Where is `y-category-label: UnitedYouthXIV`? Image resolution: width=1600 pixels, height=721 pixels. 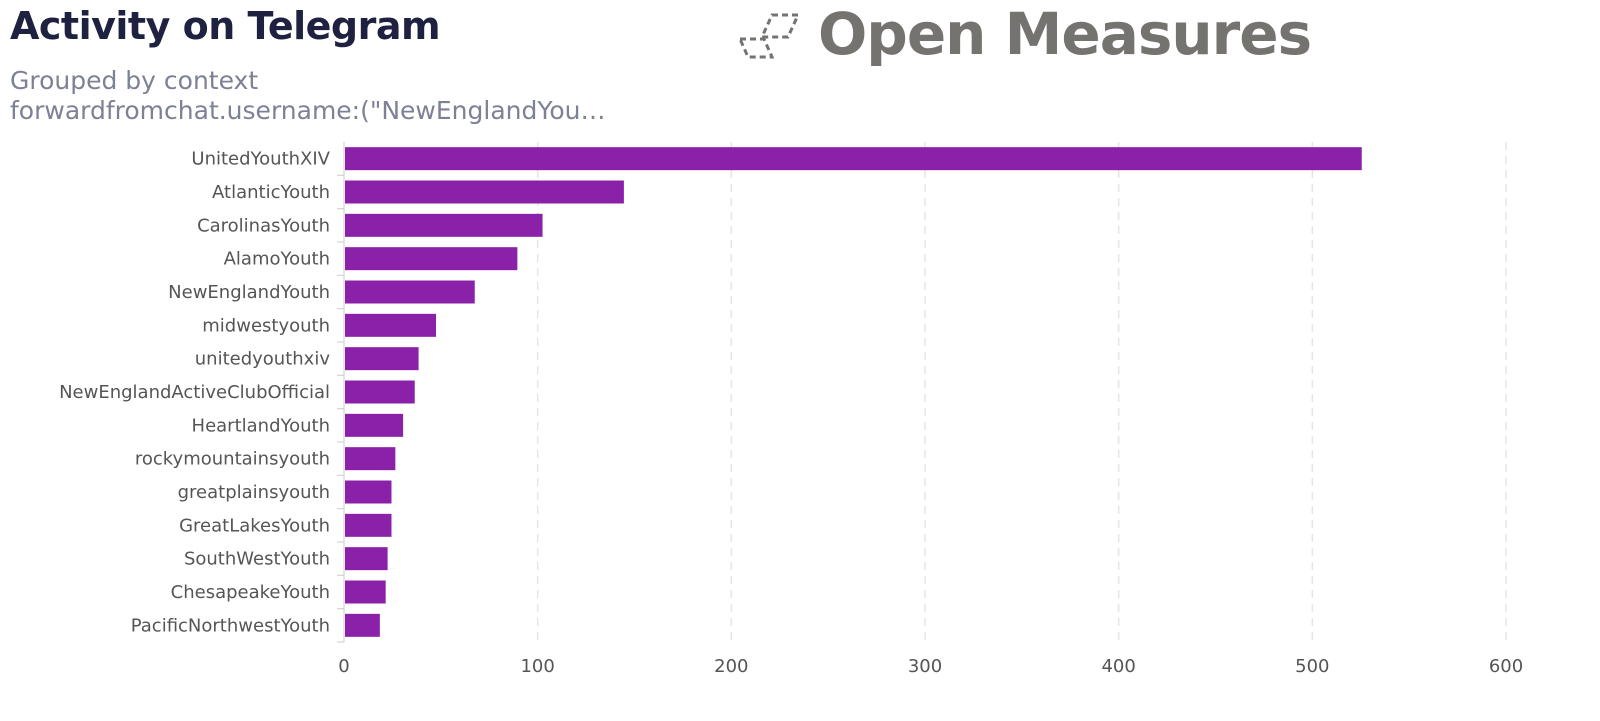 y-category-label: UnitedYouthXIV is located at coordinates (260, 159).